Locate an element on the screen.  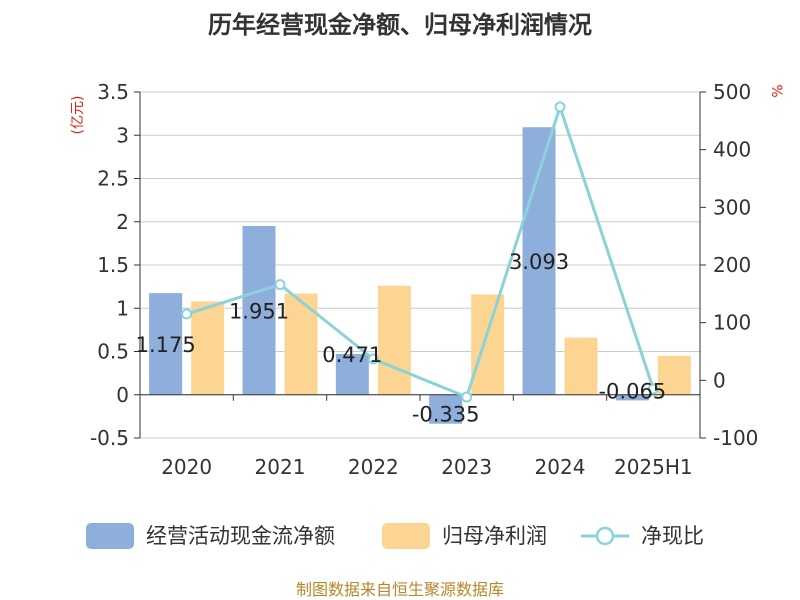
left-tick-label: 2 is located at coordinates (122, 222).